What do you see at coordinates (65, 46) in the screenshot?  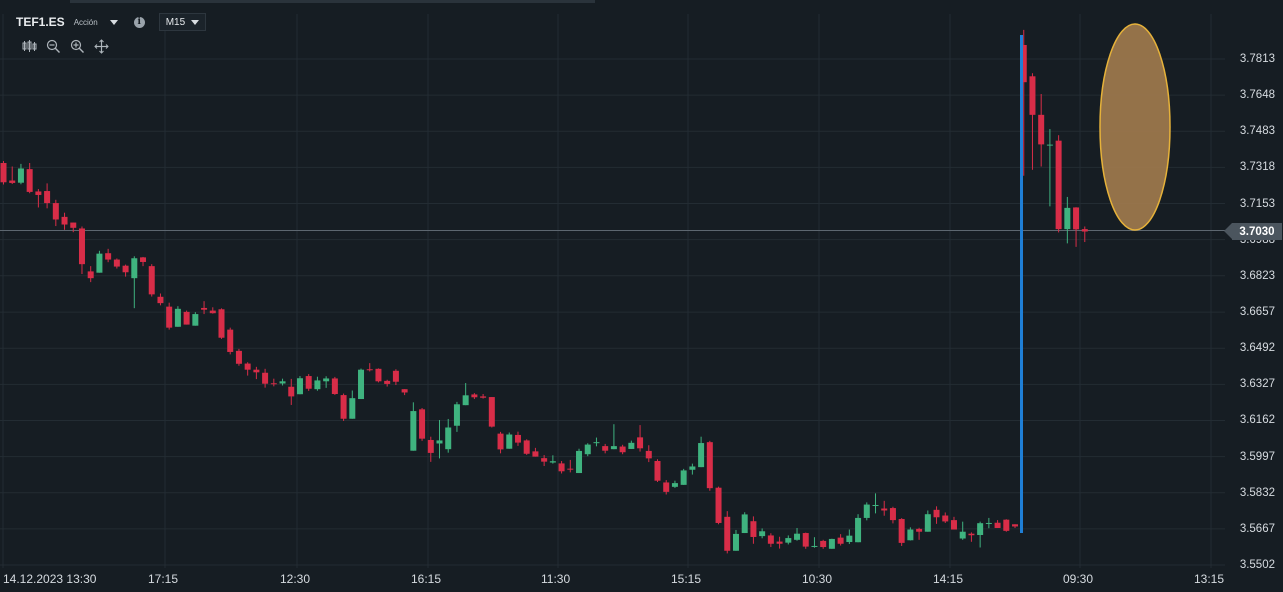 I see `chart-tools` at bounding box center [65, 46].